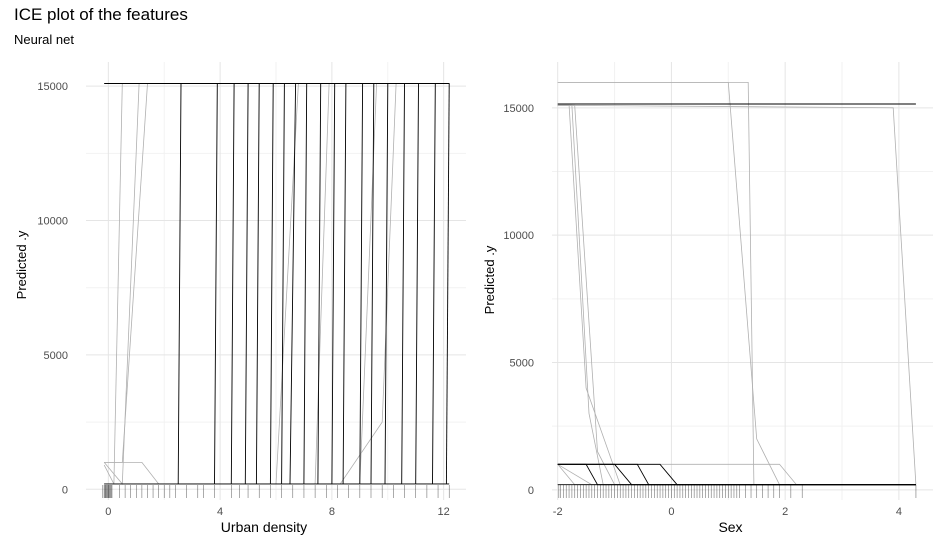 Image resolution: width=951 pixels, height=550 pixels. What do you see at coordinates (44, 39) in the screenshot?
I see `chart-subtitle: Neural net` at bounding box center [44, 39].